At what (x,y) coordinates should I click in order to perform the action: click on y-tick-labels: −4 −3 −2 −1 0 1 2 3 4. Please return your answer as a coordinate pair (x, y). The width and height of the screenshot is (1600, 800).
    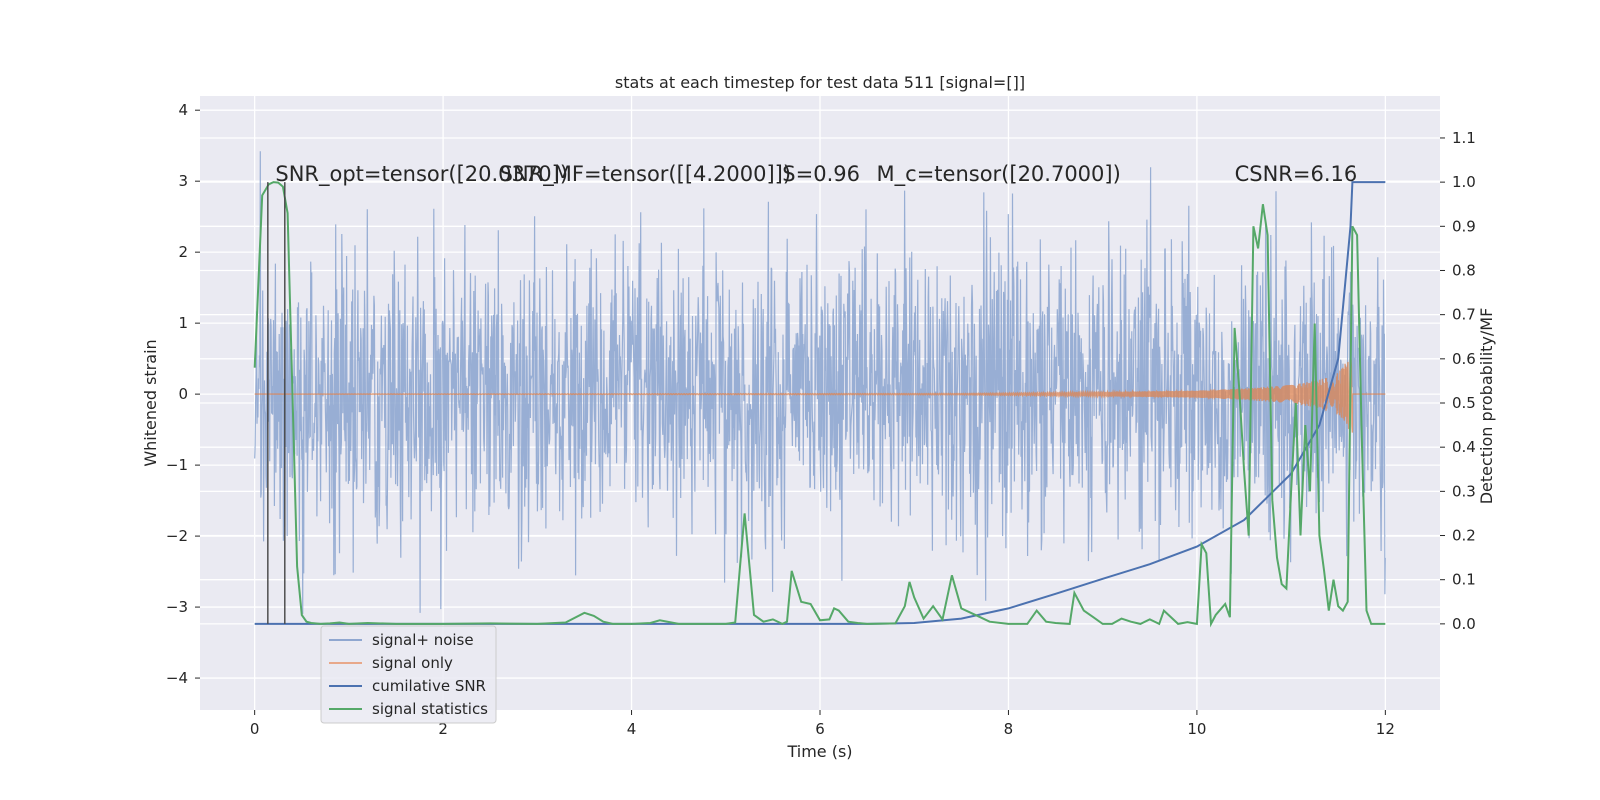
    Looking at the image, I should click on (183, 394).